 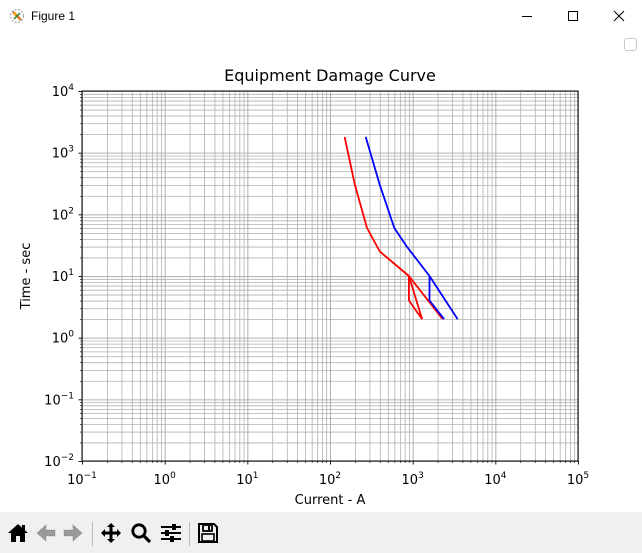 I want to click on x-tick-label: 10⁴, so click(x=495, y=479).